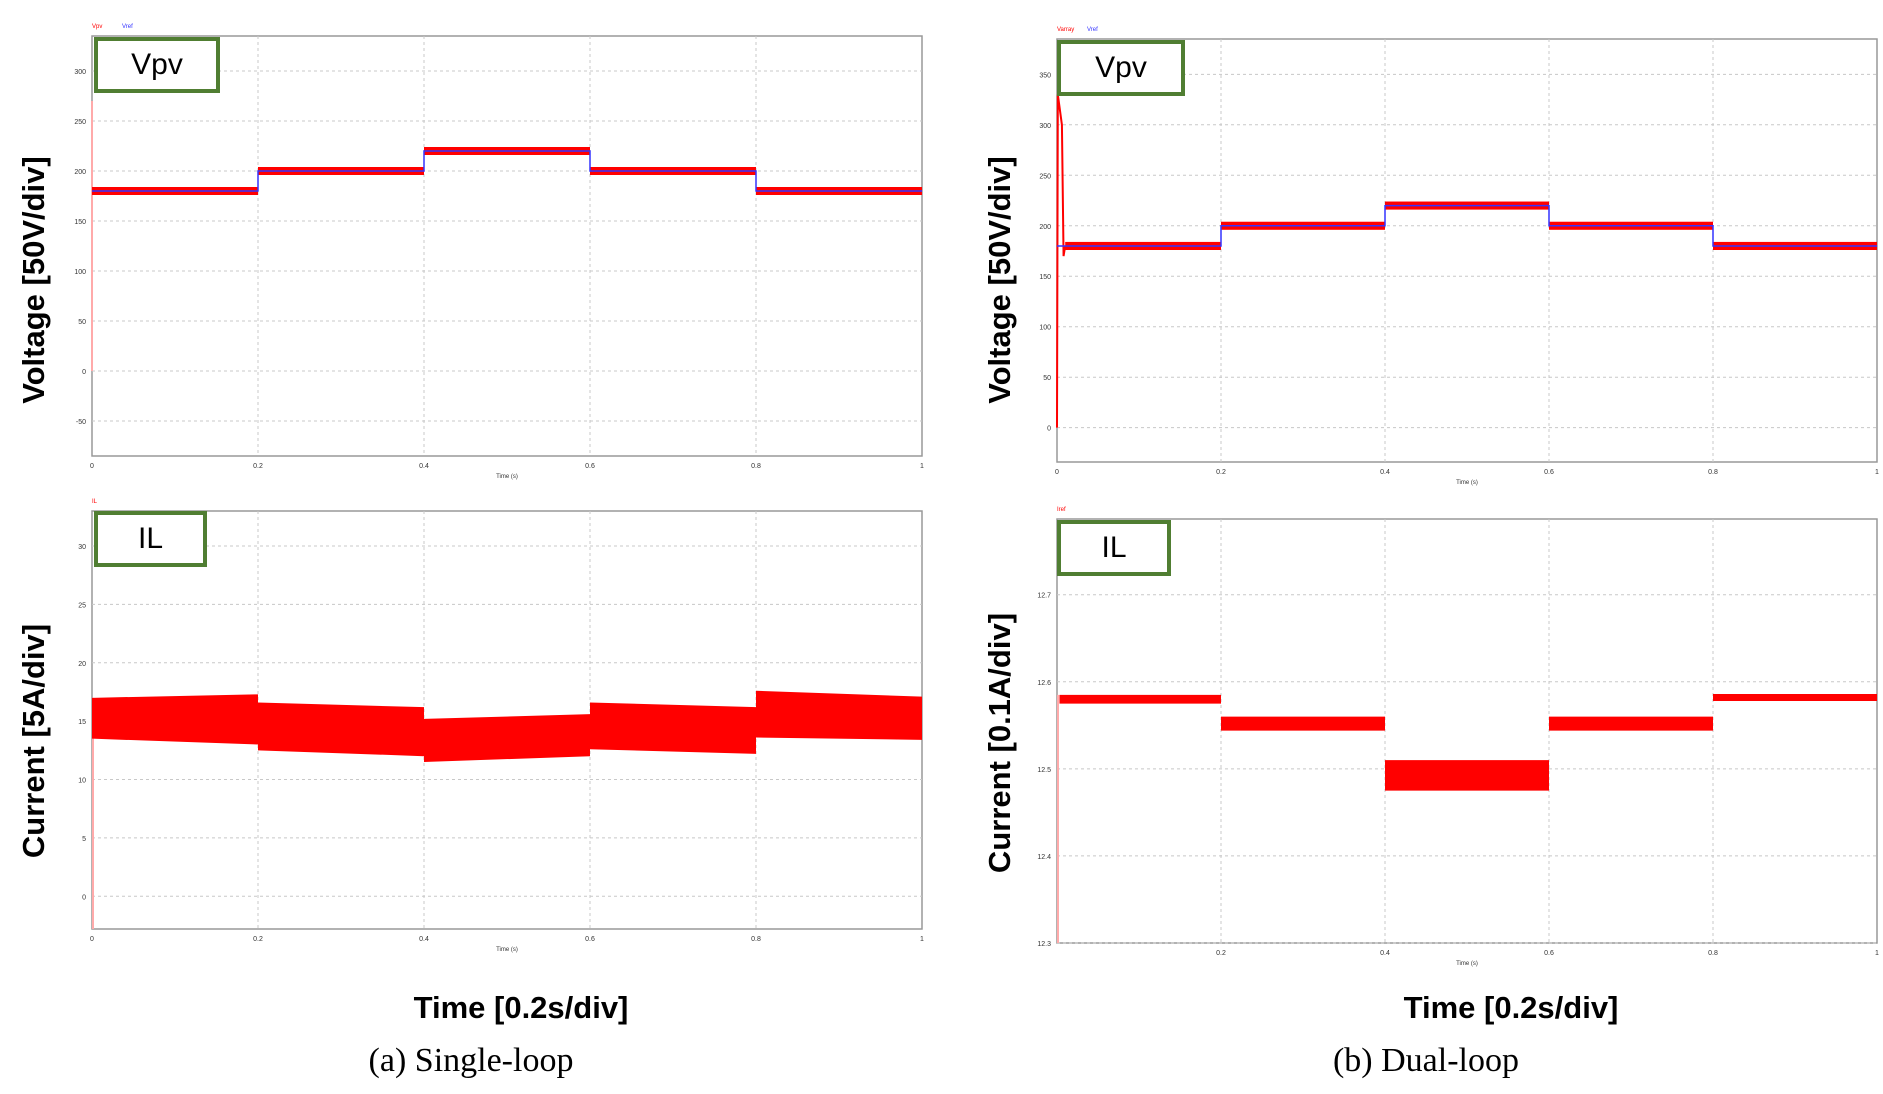 Image resolution: width=1883 pixels, height=1094 pixels. Describe the element at coordinates (95, 502) in the screenshot. I see `legend-entry: IL` at that location.